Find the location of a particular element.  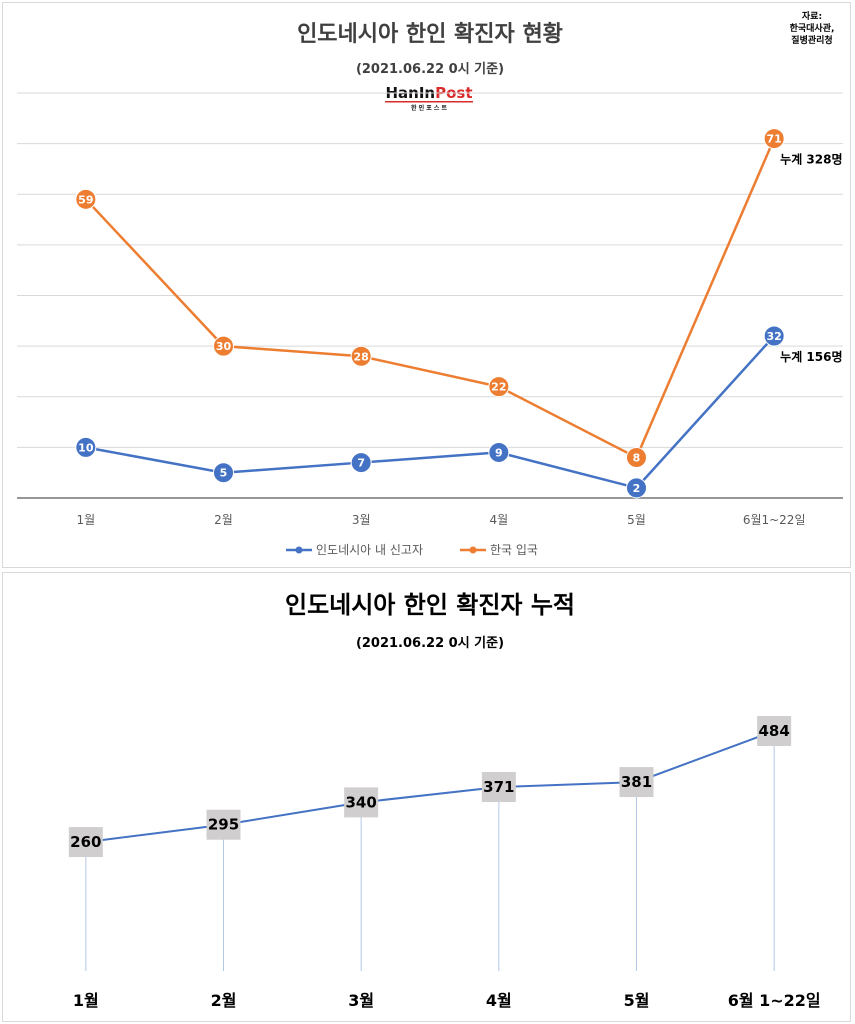

data-label: 8 is located at coordinates (637, 458).